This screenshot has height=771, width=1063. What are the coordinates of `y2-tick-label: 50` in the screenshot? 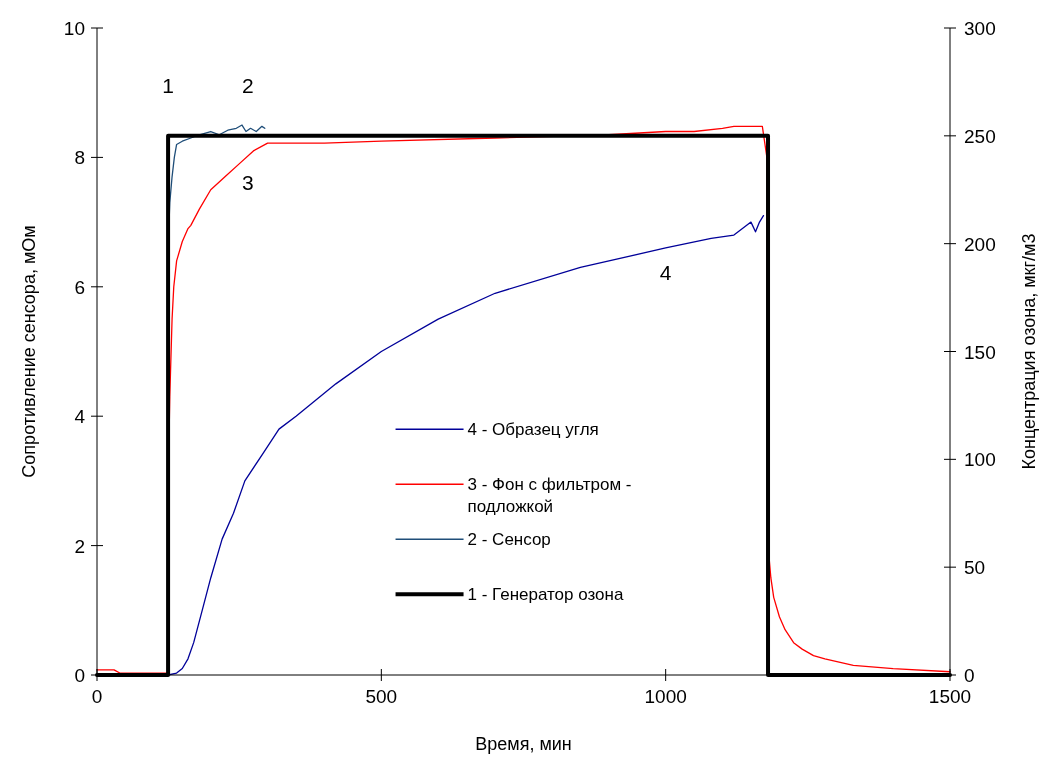 It's located at (975, 568).